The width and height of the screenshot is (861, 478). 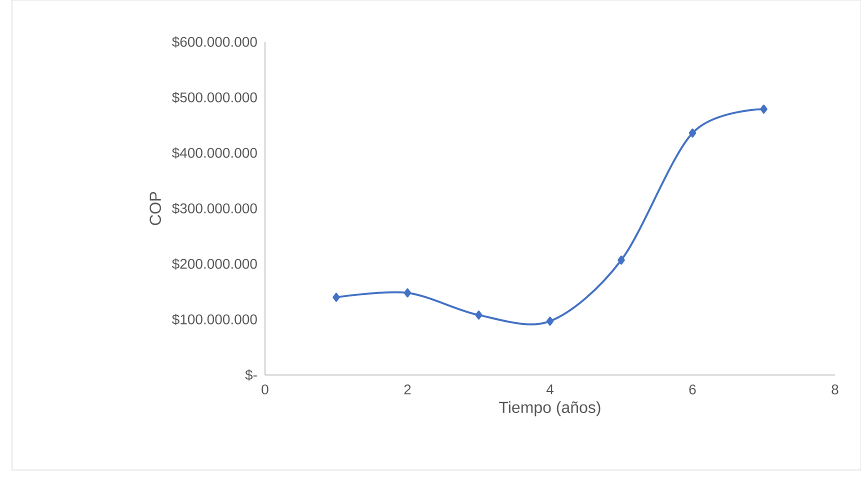 What do you see at coordinates (214, 42) in the screenshot?
I see `y-tick-label: $600.000.000` at bounding box center [214, 42].